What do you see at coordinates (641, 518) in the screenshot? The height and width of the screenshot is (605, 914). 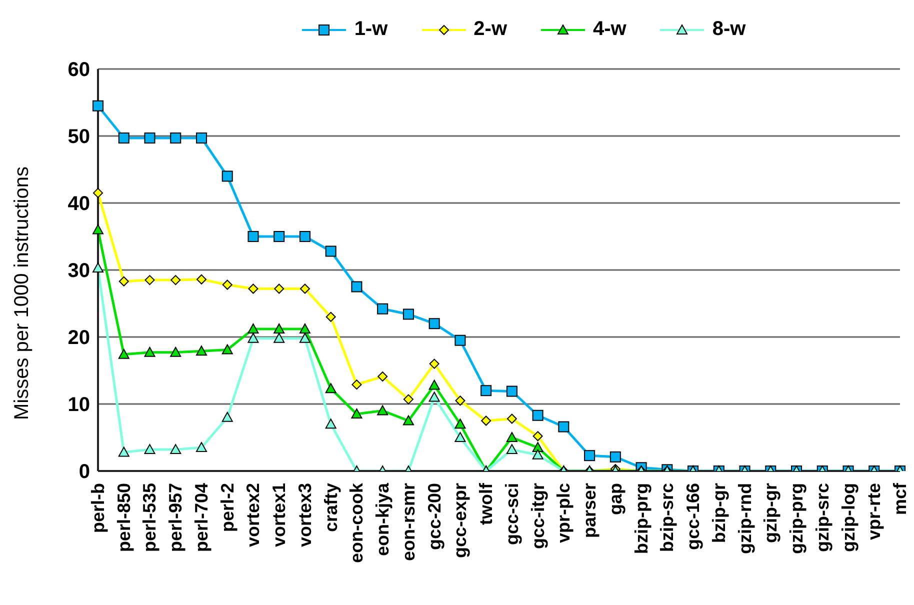 I see `x-tick-label: bzip-prg` at bounding box center [641, 518].